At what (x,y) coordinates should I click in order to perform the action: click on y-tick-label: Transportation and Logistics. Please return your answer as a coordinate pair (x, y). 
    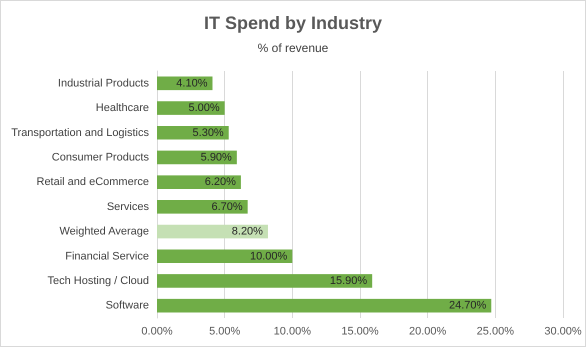
    Looking at the image, I should click on (80, 132).